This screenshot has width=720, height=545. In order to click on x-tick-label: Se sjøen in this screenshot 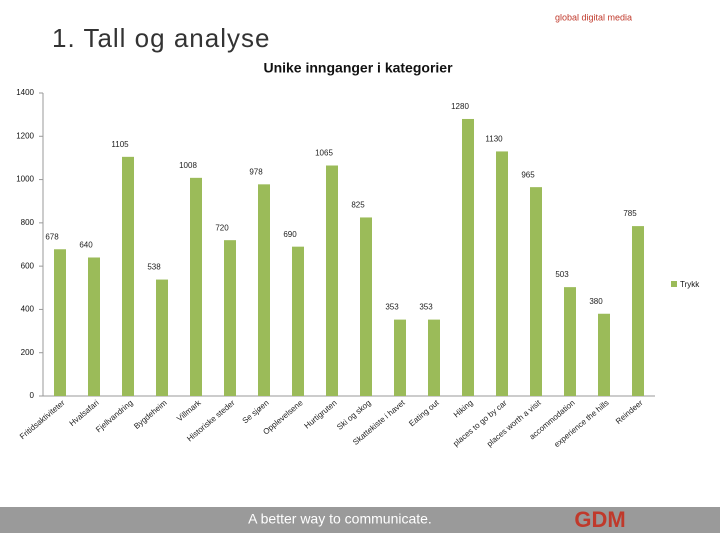, I will do `click(256, 411)`.